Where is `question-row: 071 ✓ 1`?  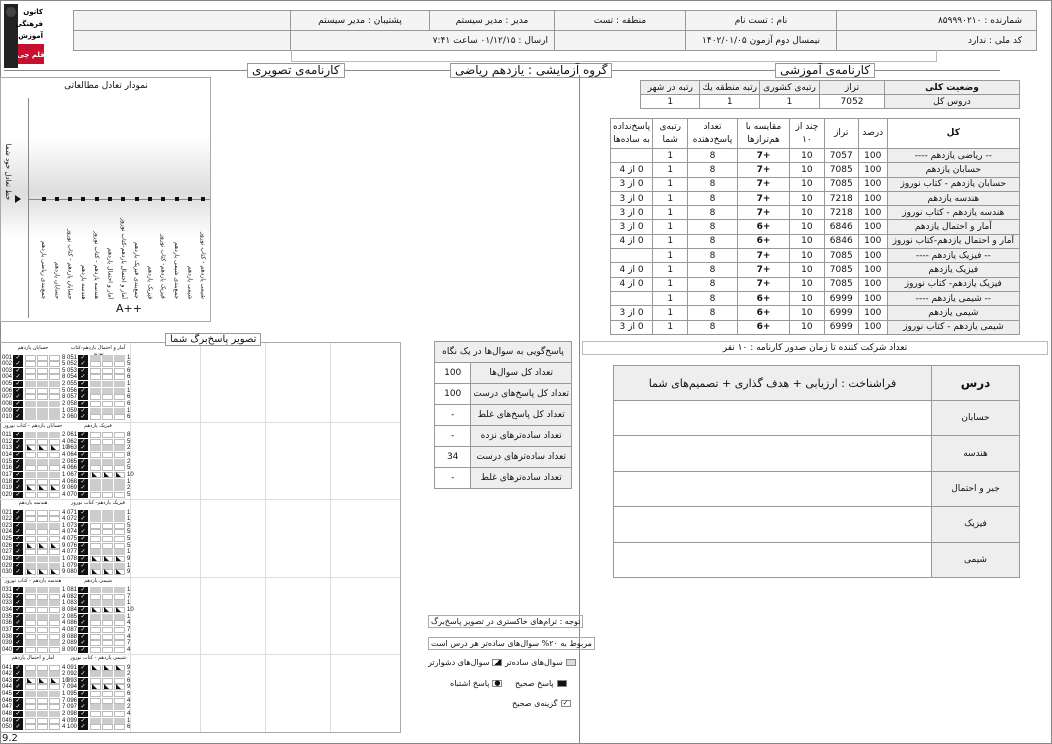
question-row: 071 ✓ 1 is located at coordinates (101, 512).